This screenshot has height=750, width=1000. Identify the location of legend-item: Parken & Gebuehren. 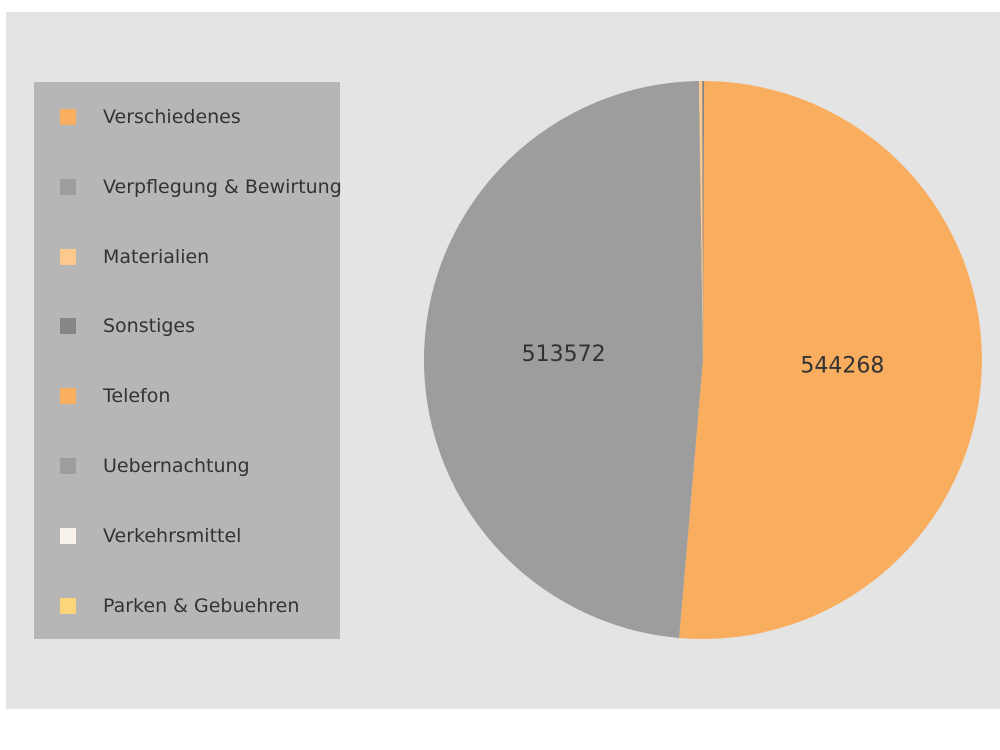
(187, 606).